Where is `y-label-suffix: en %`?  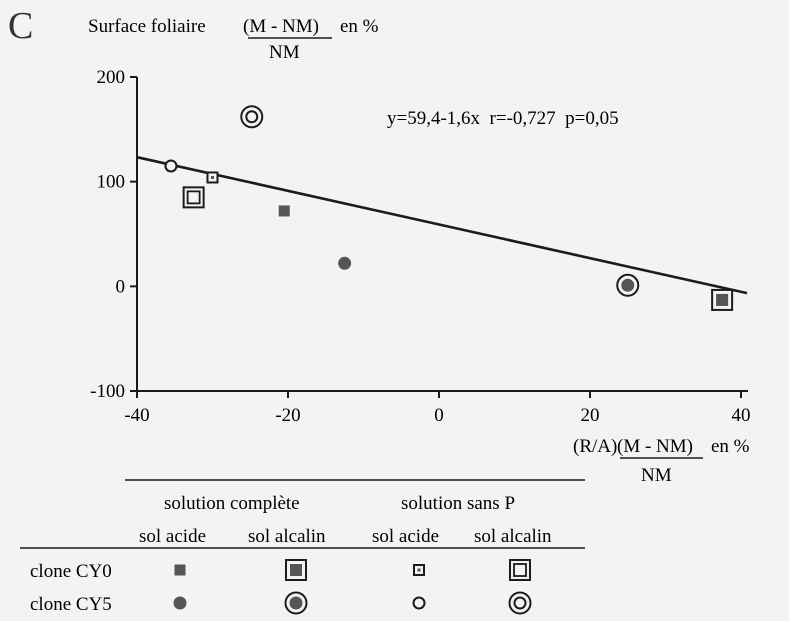
y-label-suffix: en % is located at coordinates (359, 26).